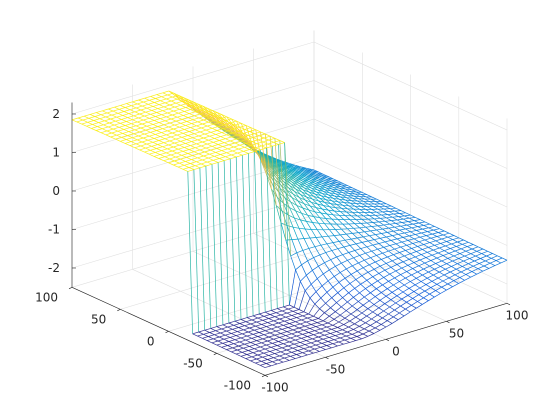 Image resolution: width=560 pixels, height=420 pixels. What do you see at coordinates (193, 363) in the screenshot?
I see `y-tick-label: -50` at bounding box center [193, 363].